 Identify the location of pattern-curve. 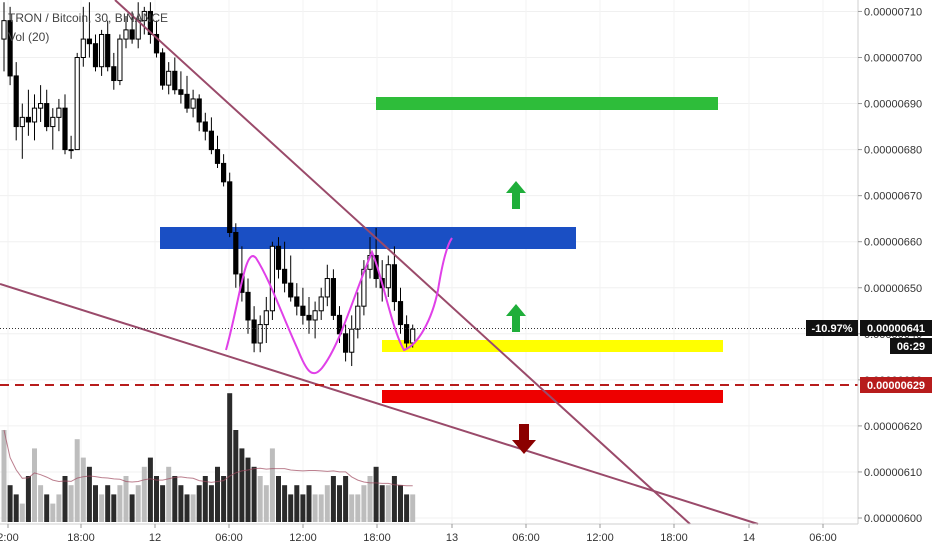
(339, 306).